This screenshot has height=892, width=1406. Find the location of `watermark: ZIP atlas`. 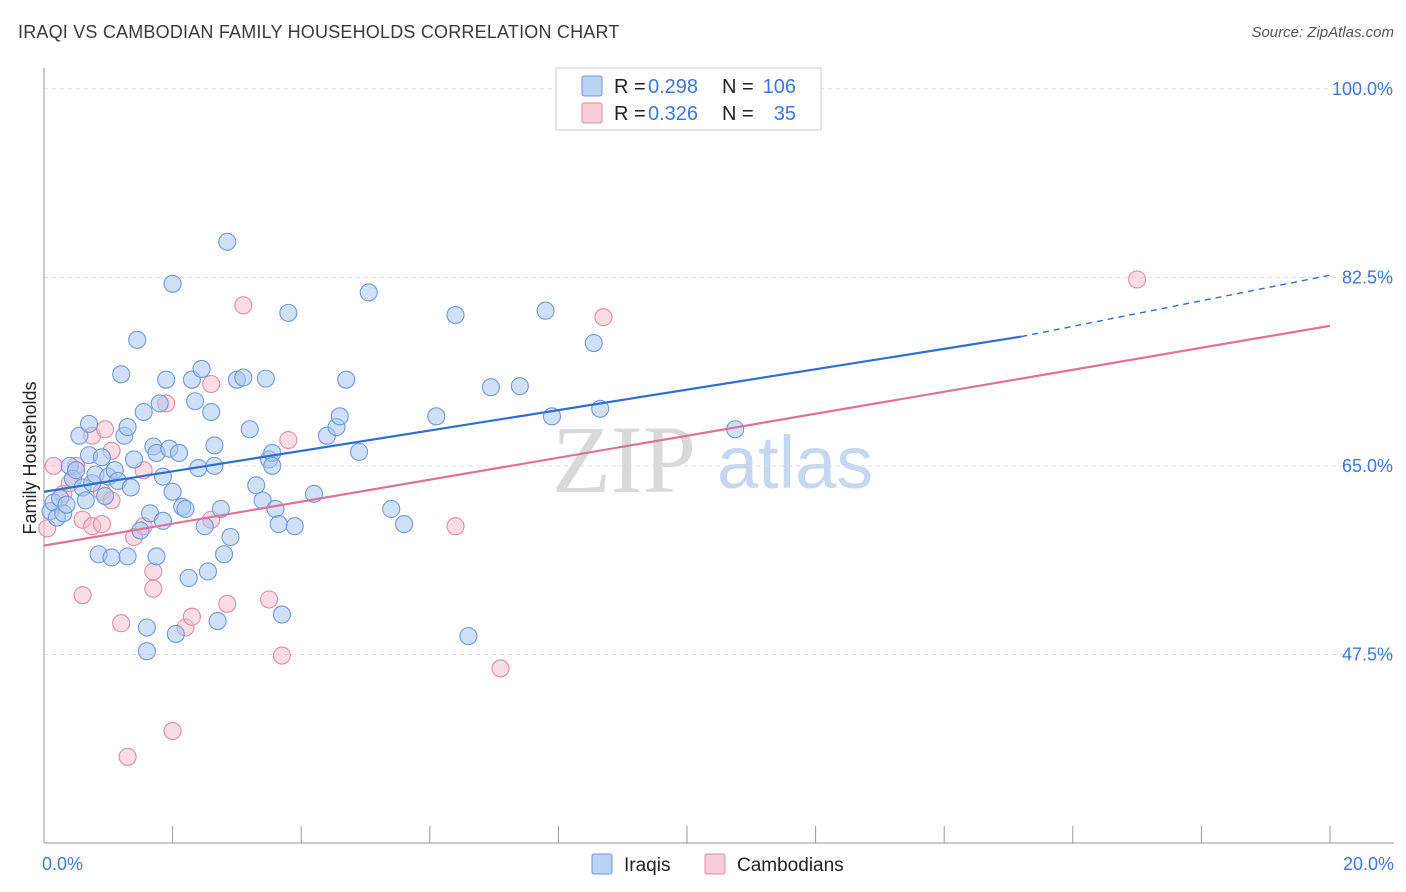

watermark: ZIP atlas is located at coordinates (712, 459).